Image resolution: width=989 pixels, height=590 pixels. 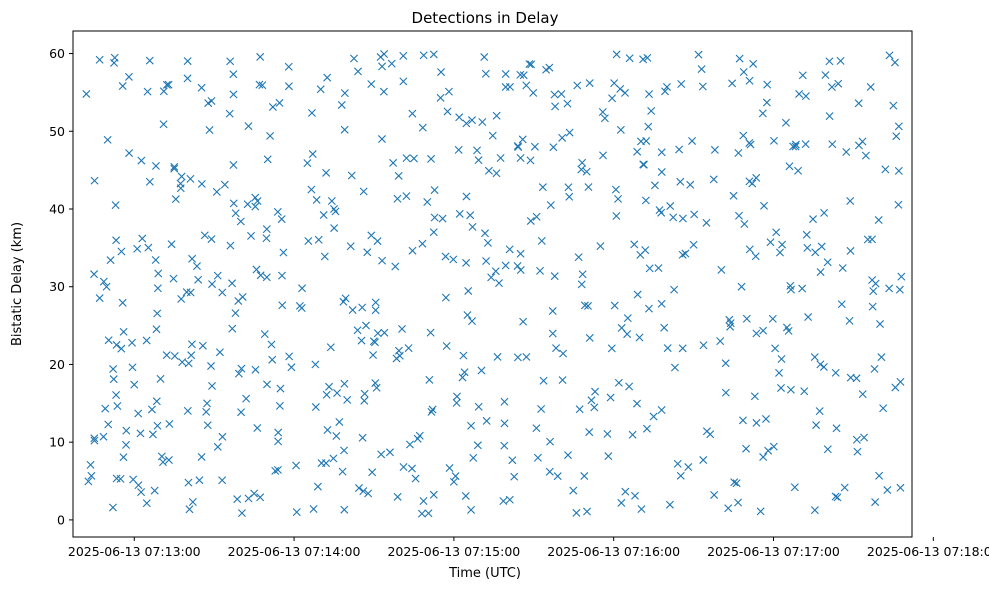 I want to click on x-tick-label: 2025-06-13 07:17:00, so click(x=773, y=551).